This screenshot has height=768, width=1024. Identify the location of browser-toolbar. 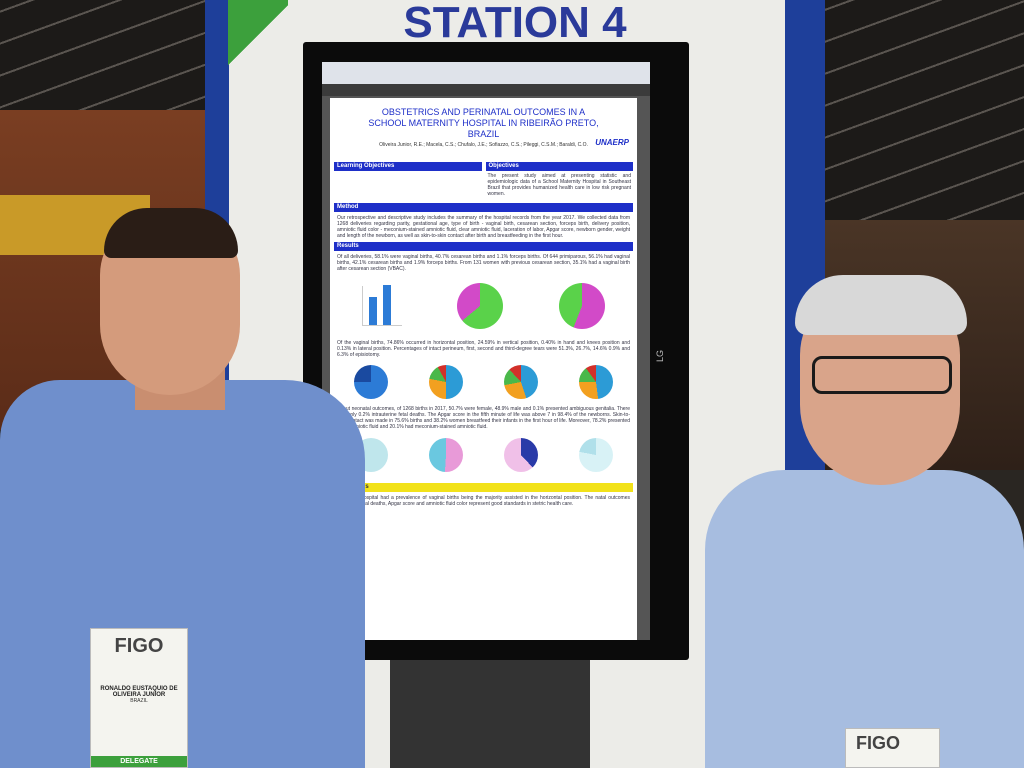
(486, 73).